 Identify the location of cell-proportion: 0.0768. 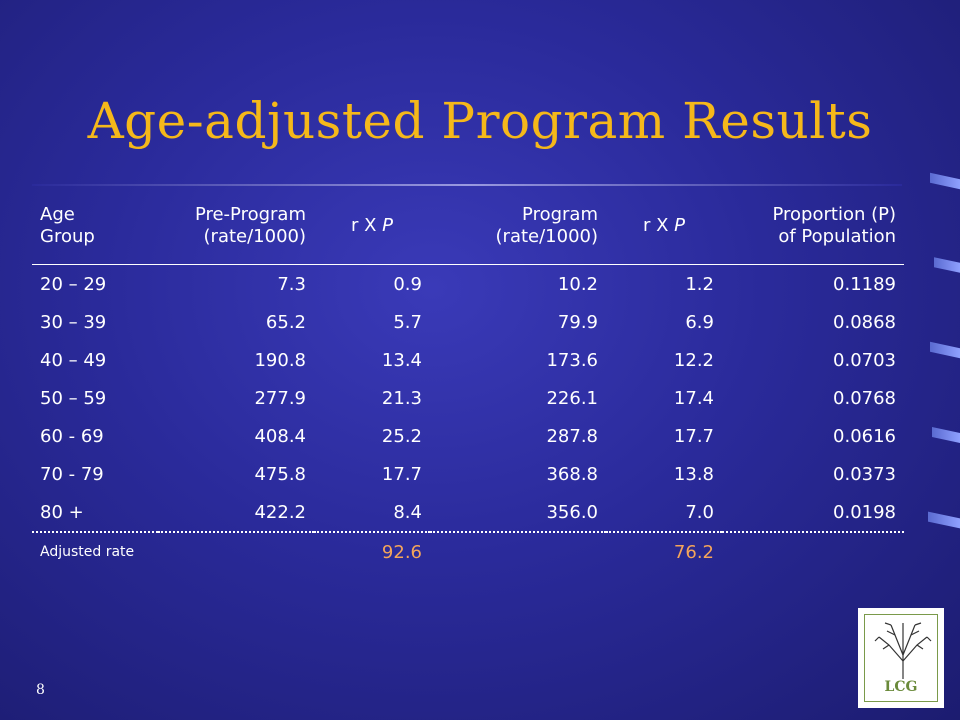
(864, 398).